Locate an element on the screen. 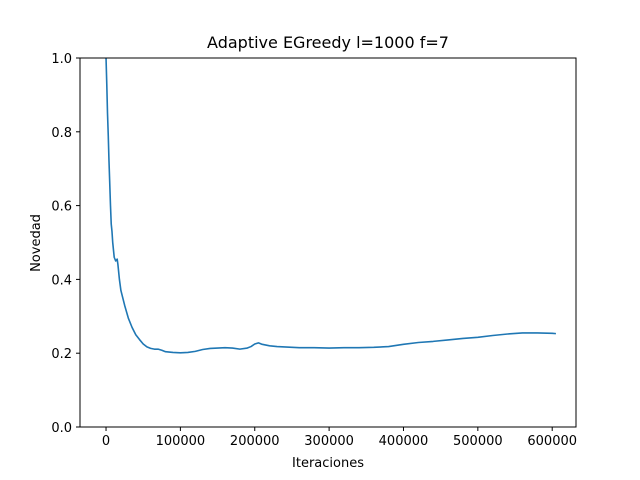 The height and width of the screenshot is (480, 640). x-tick-label: 500000 is located at coordinates (478, 441).